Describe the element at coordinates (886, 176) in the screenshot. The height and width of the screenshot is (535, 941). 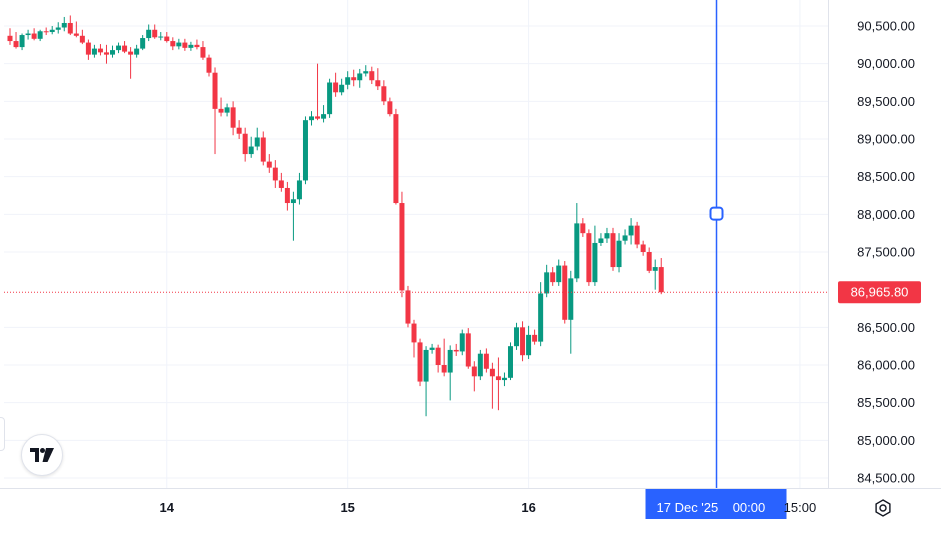
I see `y-tick-label: 88,500.00` at that location.